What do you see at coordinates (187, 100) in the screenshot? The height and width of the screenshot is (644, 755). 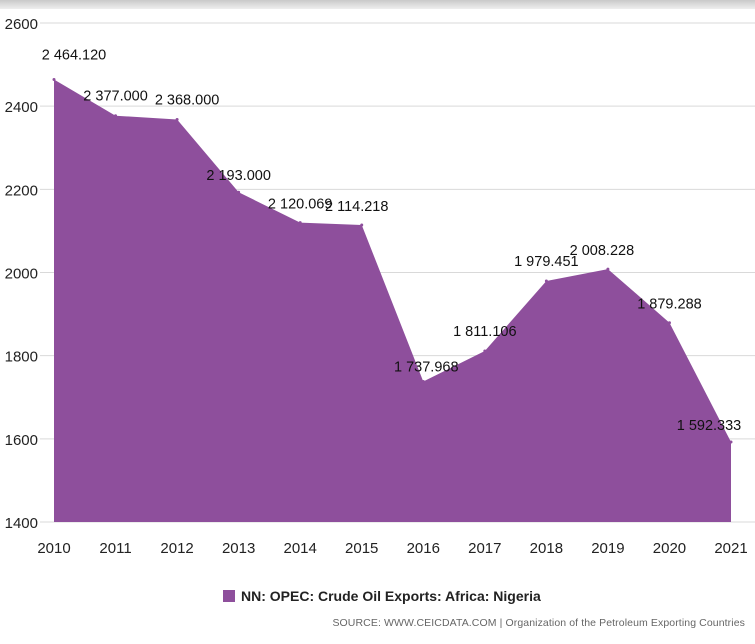 I see `data-label: 2 368.000` at bounding box center [187, 100].